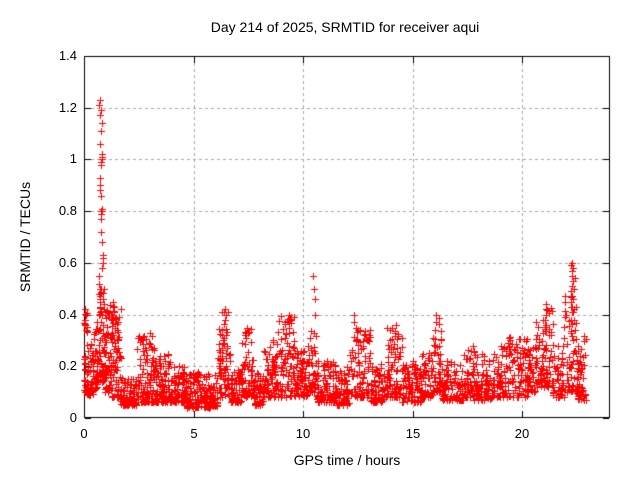 The image size is (640, 480). Describe the element at coordinates (347, 460) in the screenshot. I see `x-axis-label: GPS time / hours` at that location.